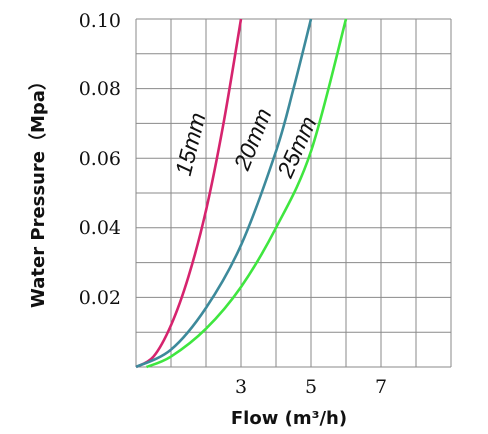  I want to click on series-label-25mm: 25mm, so click(296, 147).